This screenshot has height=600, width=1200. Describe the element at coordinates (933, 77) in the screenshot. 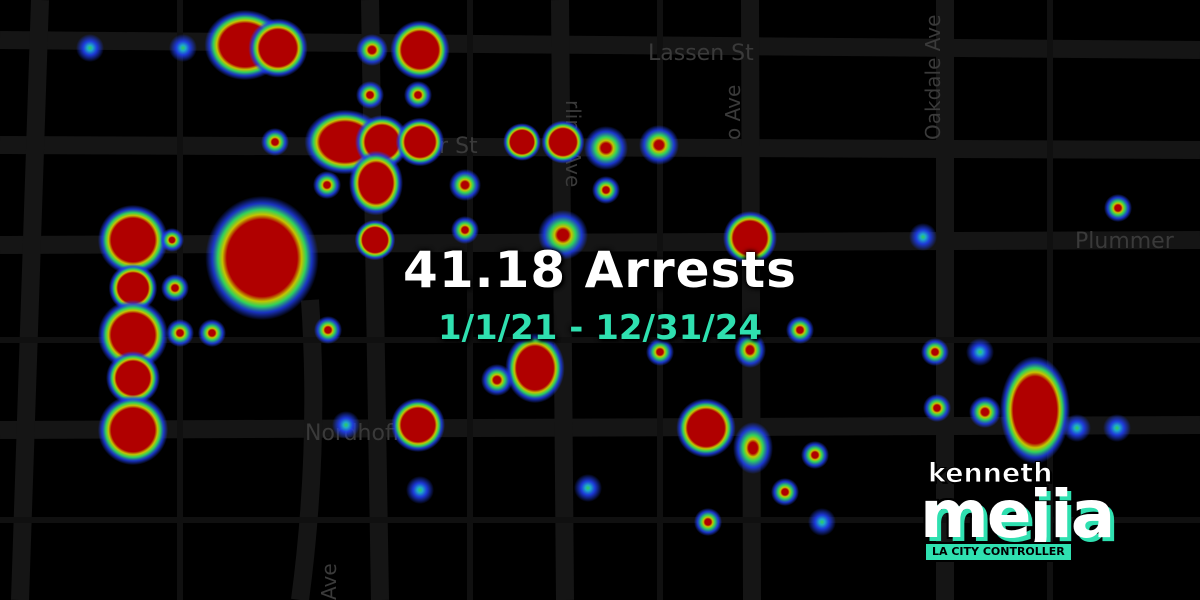

I see `street-label-oakdale: Oakdale Ave` at that location.